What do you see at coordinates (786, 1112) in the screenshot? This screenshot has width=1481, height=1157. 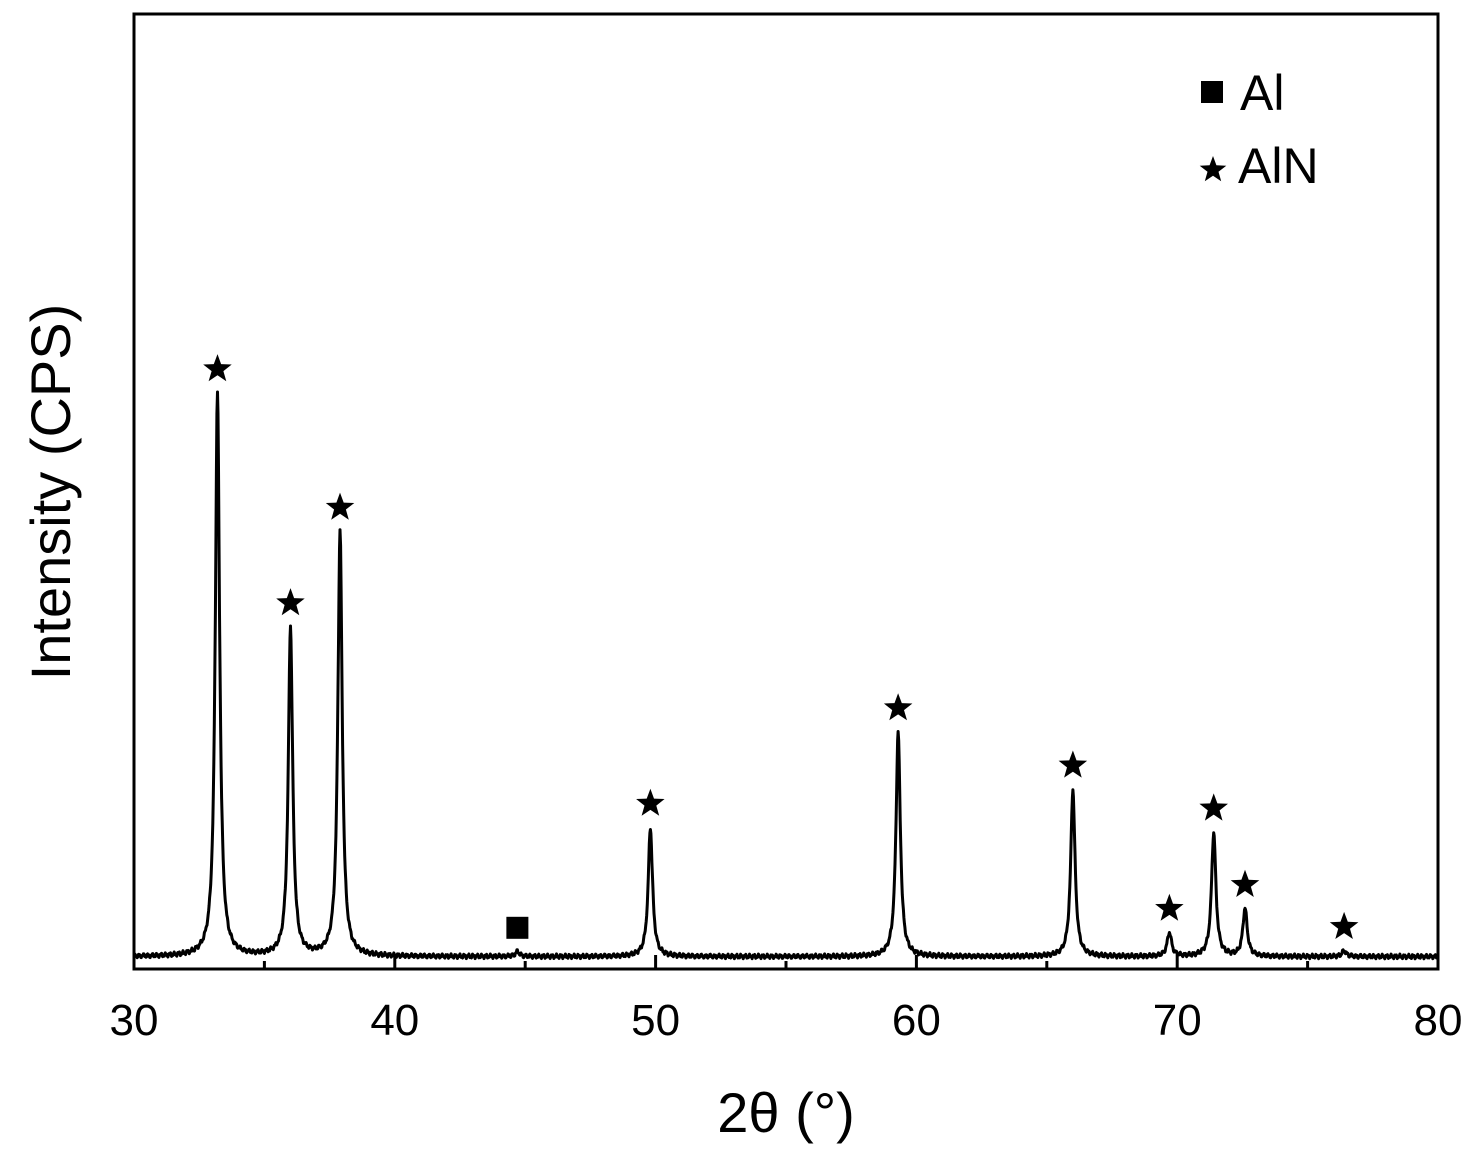 I see `x-axis-label: 2θ (°)` at bounding box center [786, 1112].